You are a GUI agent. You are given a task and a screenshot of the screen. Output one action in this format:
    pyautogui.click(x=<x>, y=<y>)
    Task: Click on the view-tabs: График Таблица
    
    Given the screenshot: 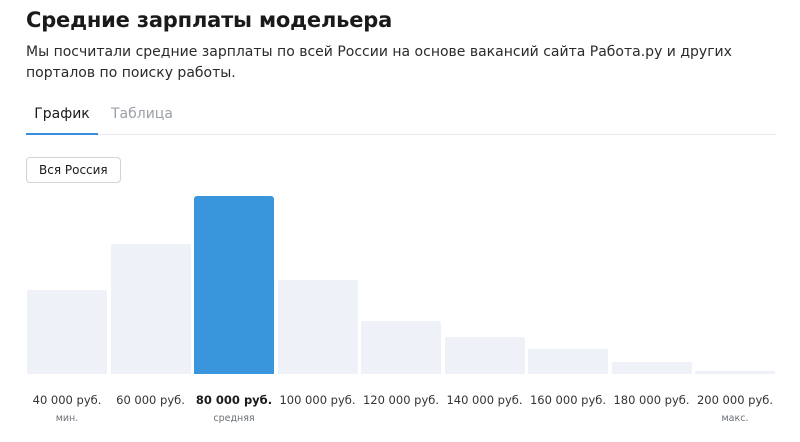 What is the action you would take?
    pyautogui.click(x=401, y=118)
    